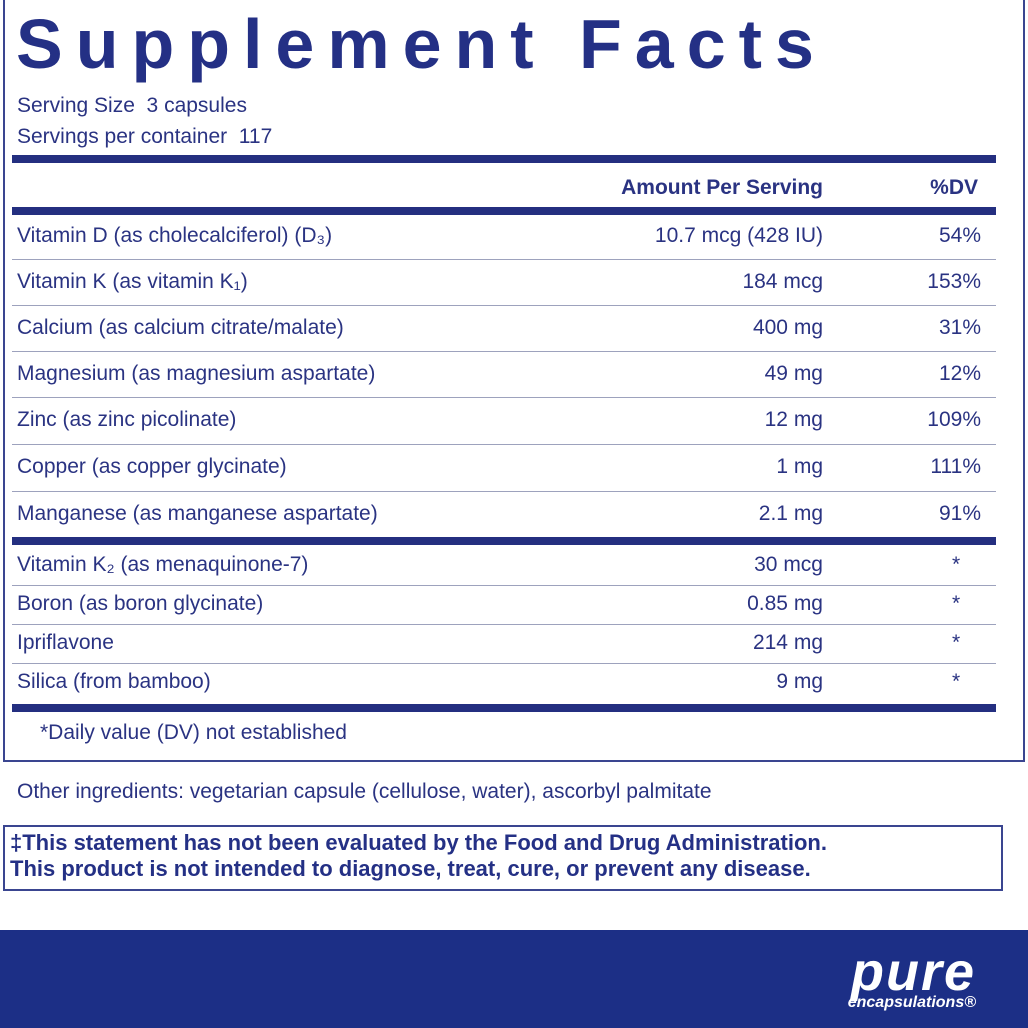 This screenshot has width=1028, height=1028. What do you see at coordinates (787, 642) in the screenshot?
I see `amount: 214 mg` at bounding box center [787, 642].